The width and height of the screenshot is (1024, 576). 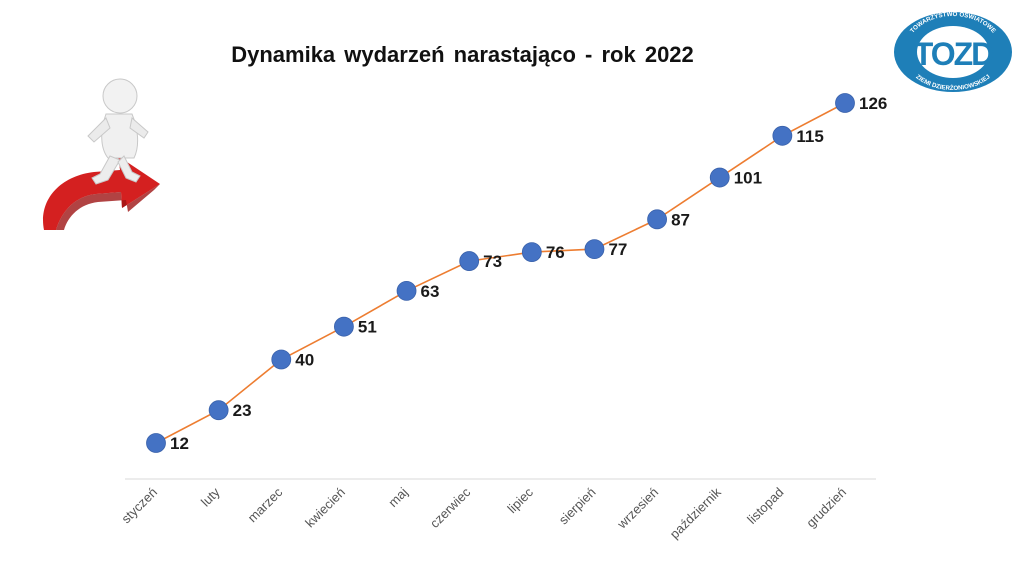 I want to click on x-tick-październik: październik, so click(x=695, y=512).